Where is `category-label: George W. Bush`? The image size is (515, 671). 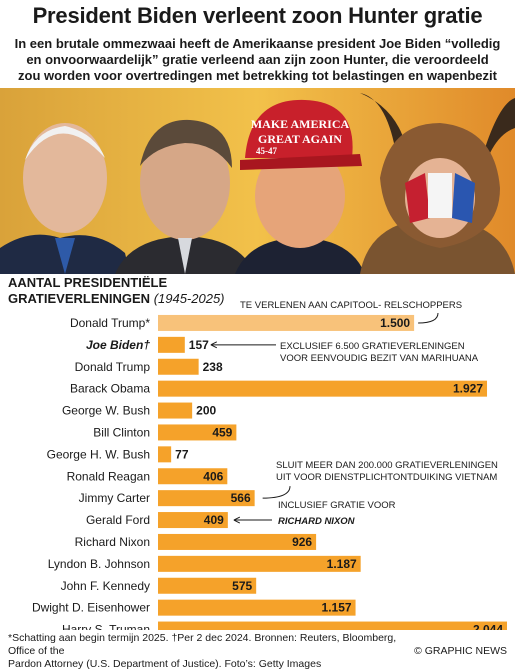 category-label: George W. Bush is located at coordinates (106, 411).